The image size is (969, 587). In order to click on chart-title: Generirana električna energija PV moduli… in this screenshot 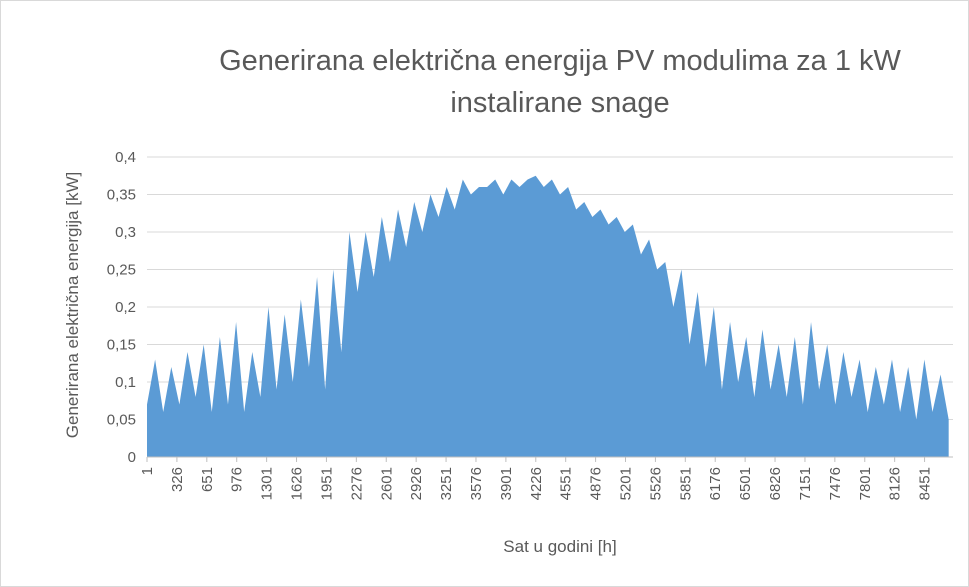, I will do `click(560, 82)`.